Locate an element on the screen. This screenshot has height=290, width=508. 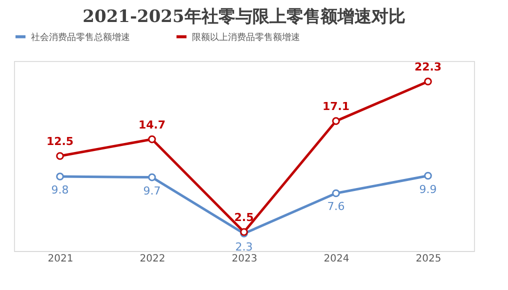
x-tick-label: 2024 is located at coordinates (337, 259).